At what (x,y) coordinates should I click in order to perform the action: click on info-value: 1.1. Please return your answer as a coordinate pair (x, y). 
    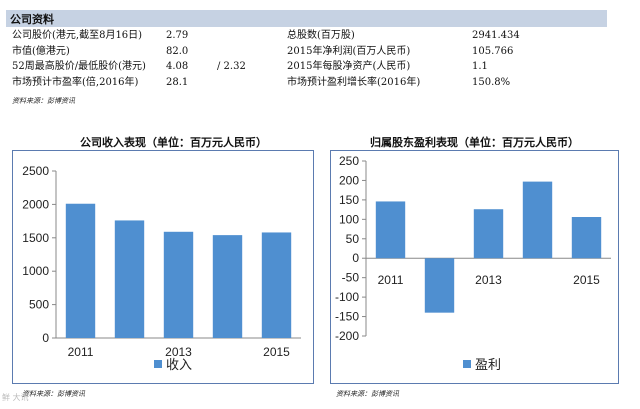
    Looking at the image, I should click on (480, 66).